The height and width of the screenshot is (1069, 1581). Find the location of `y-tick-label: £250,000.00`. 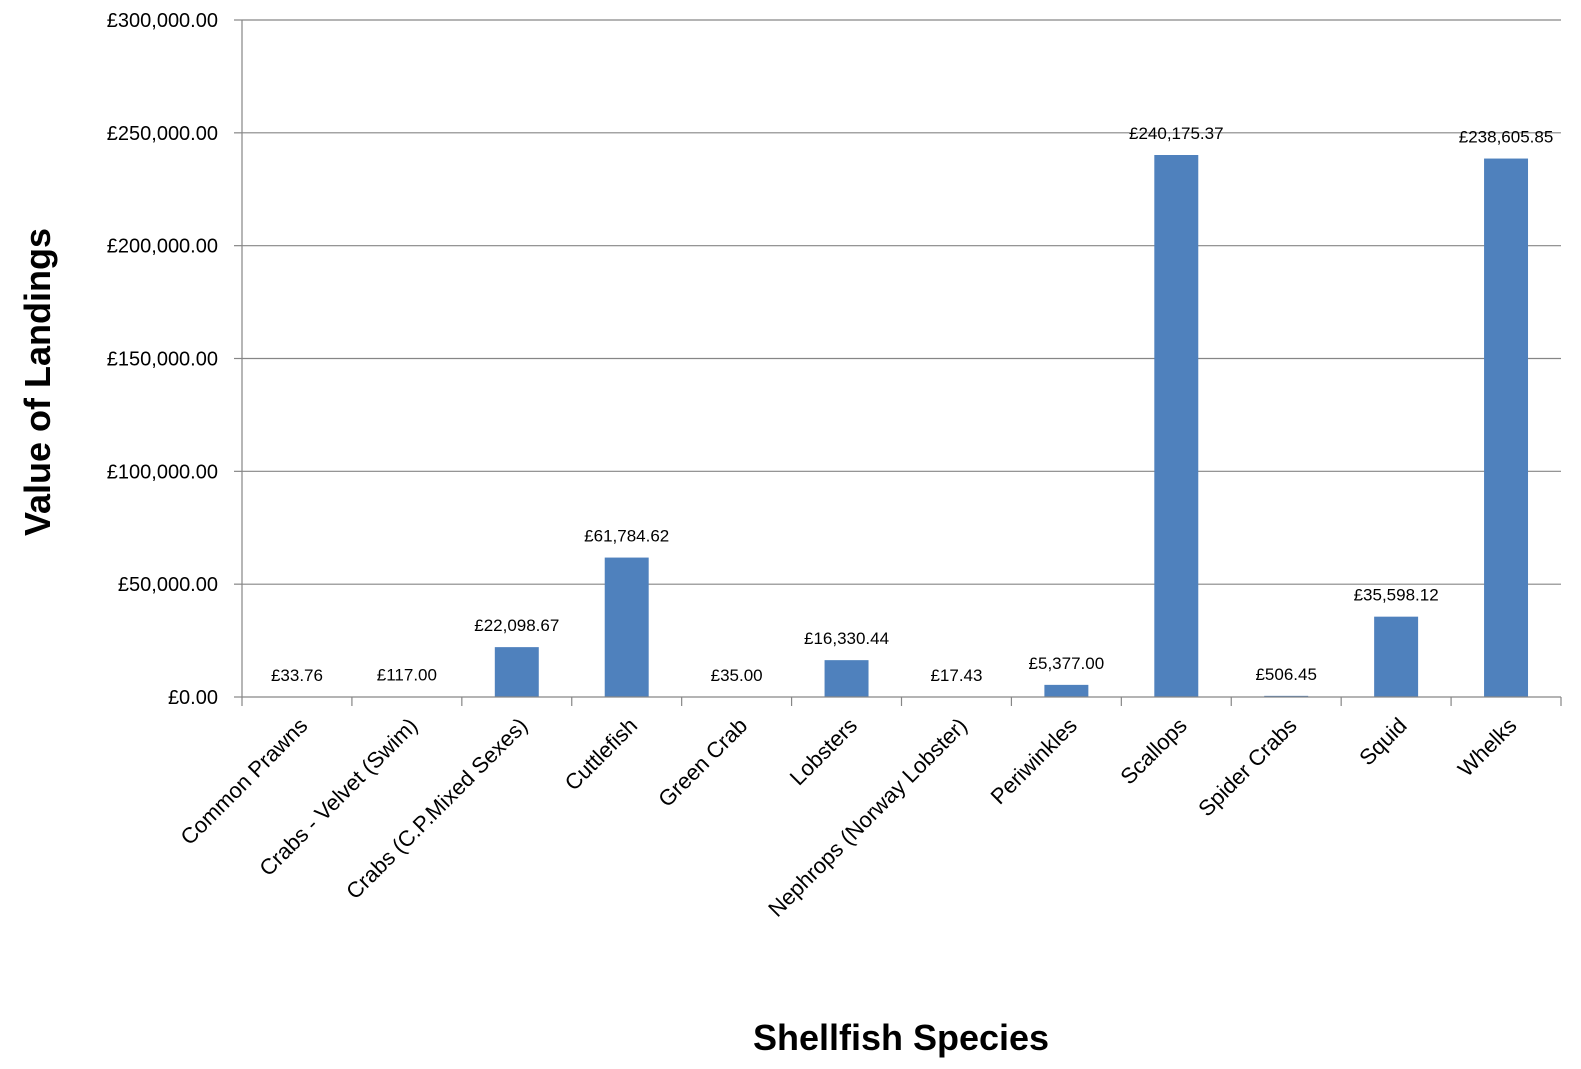

y-tick-label: £250,000.00 is located at coordinates (162, 134).